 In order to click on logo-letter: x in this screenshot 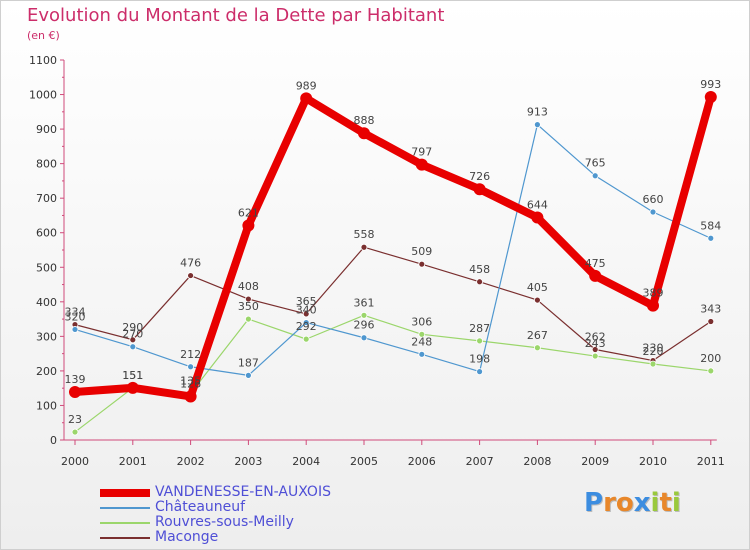, I will do `click(642, 503)`.